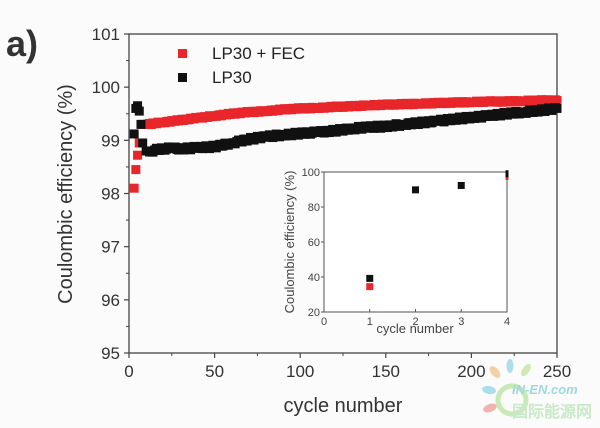 Image resolution: width=600 pixels, height=428 pixels. Describe the element at coordinates (345, 129) in the screenshot. I see `series-lp30` at that location.